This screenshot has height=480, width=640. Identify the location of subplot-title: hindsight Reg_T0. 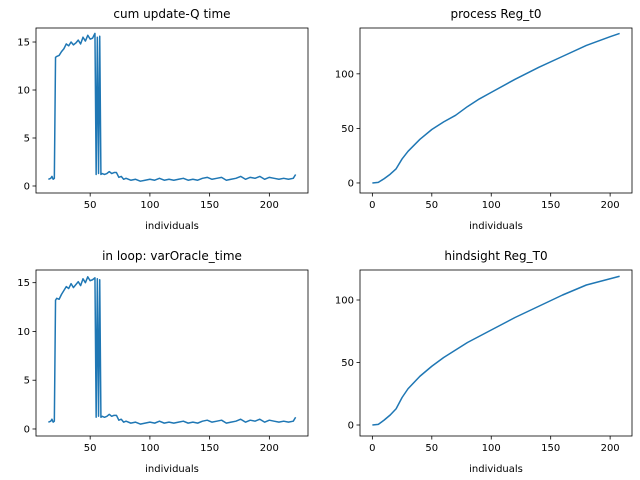
(495, 256).